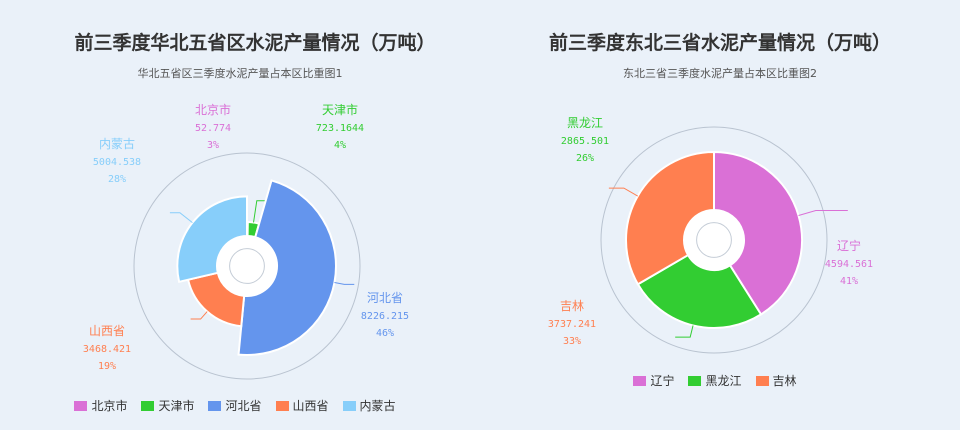 The width and height of the screenshot is (960, 430). I want to click on chart-title: 前三季度东北三省水泥产量情况（万吨）, so click(719, 43).